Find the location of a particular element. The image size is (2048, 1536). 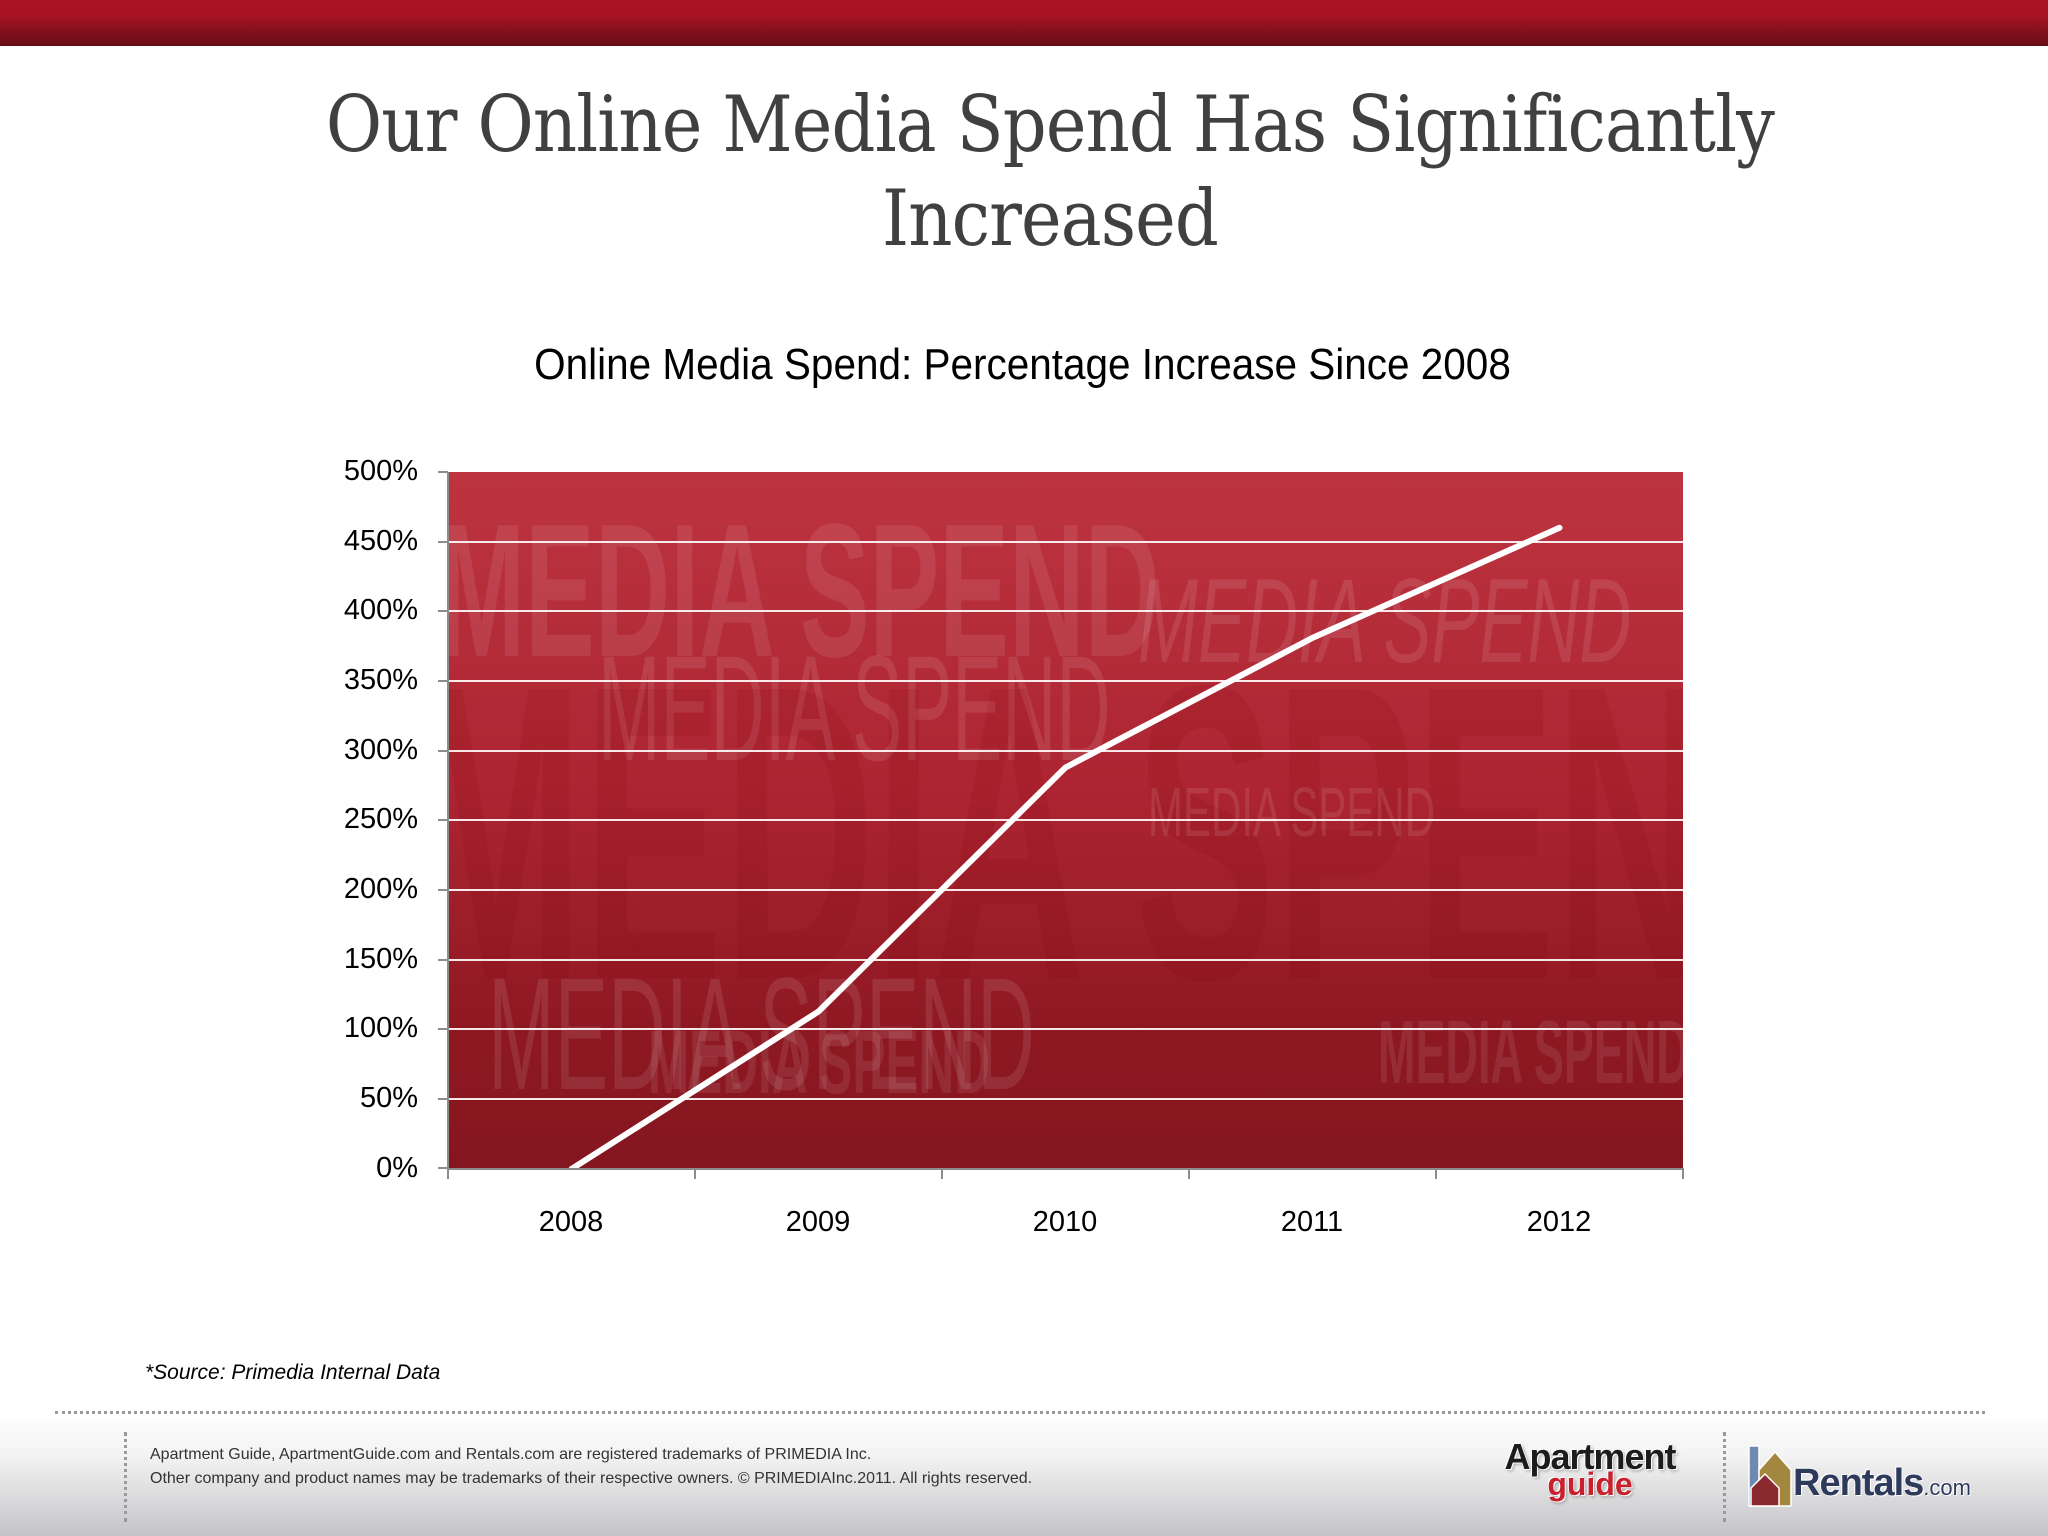

y-tick-label: 50% is located at coordinates (388, 1098).